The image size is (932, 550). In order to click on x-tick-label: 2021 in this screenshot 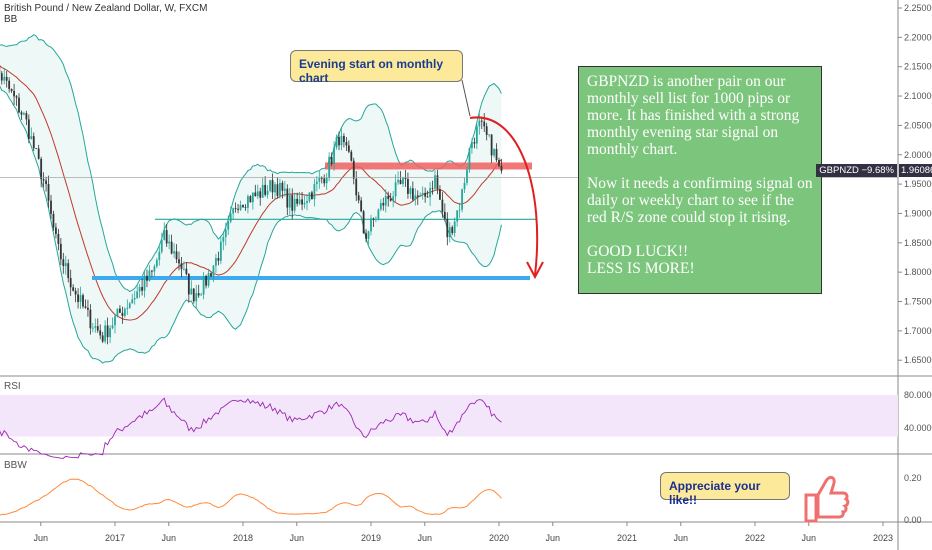, I will do `click(627, 538)`.